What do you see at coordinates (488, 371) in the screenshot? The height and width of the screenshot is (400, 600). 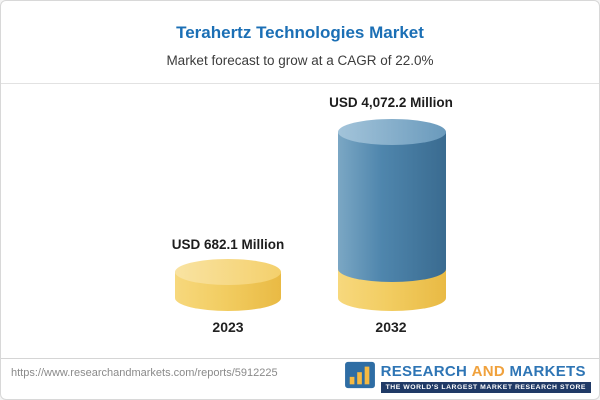 I see `brand-word-and: AND` at bounding box center [488, 371].